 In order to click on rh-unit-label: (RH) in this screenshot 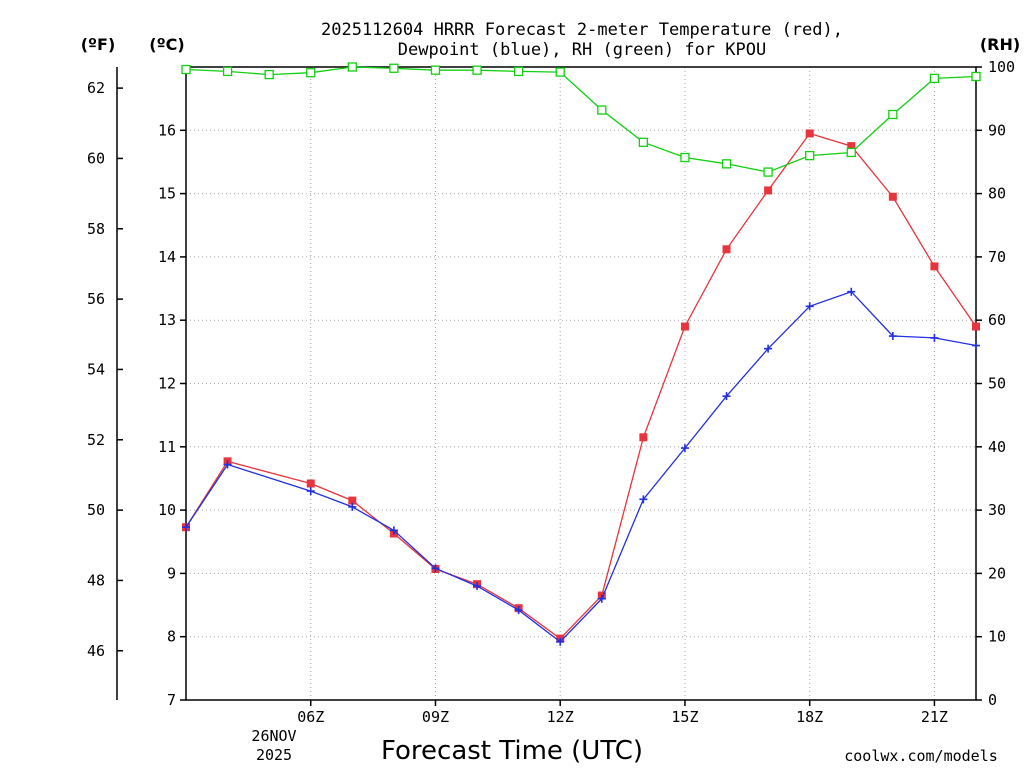, I will do `click(1000, 44)`.